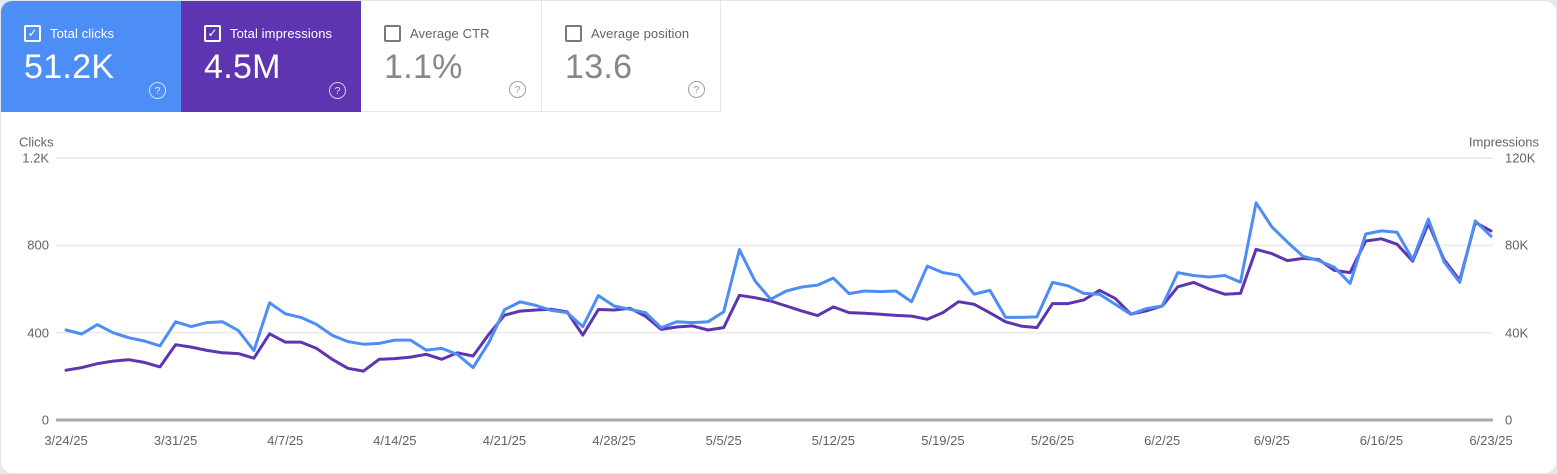  What do you see at coordinates (38, 245) in the screenshot?
I see `left-axis-tick: 800` at bounding box center [38, 245].